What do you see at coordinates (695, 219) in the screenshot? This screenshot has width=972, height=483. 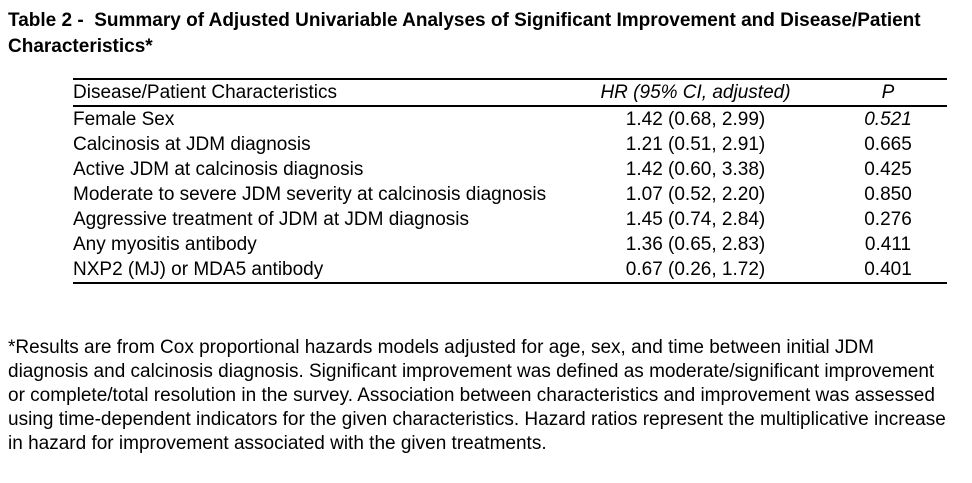 I see `hr-cell: 1.45 (0.74, 2.84)` at bounding box center [695, 219].